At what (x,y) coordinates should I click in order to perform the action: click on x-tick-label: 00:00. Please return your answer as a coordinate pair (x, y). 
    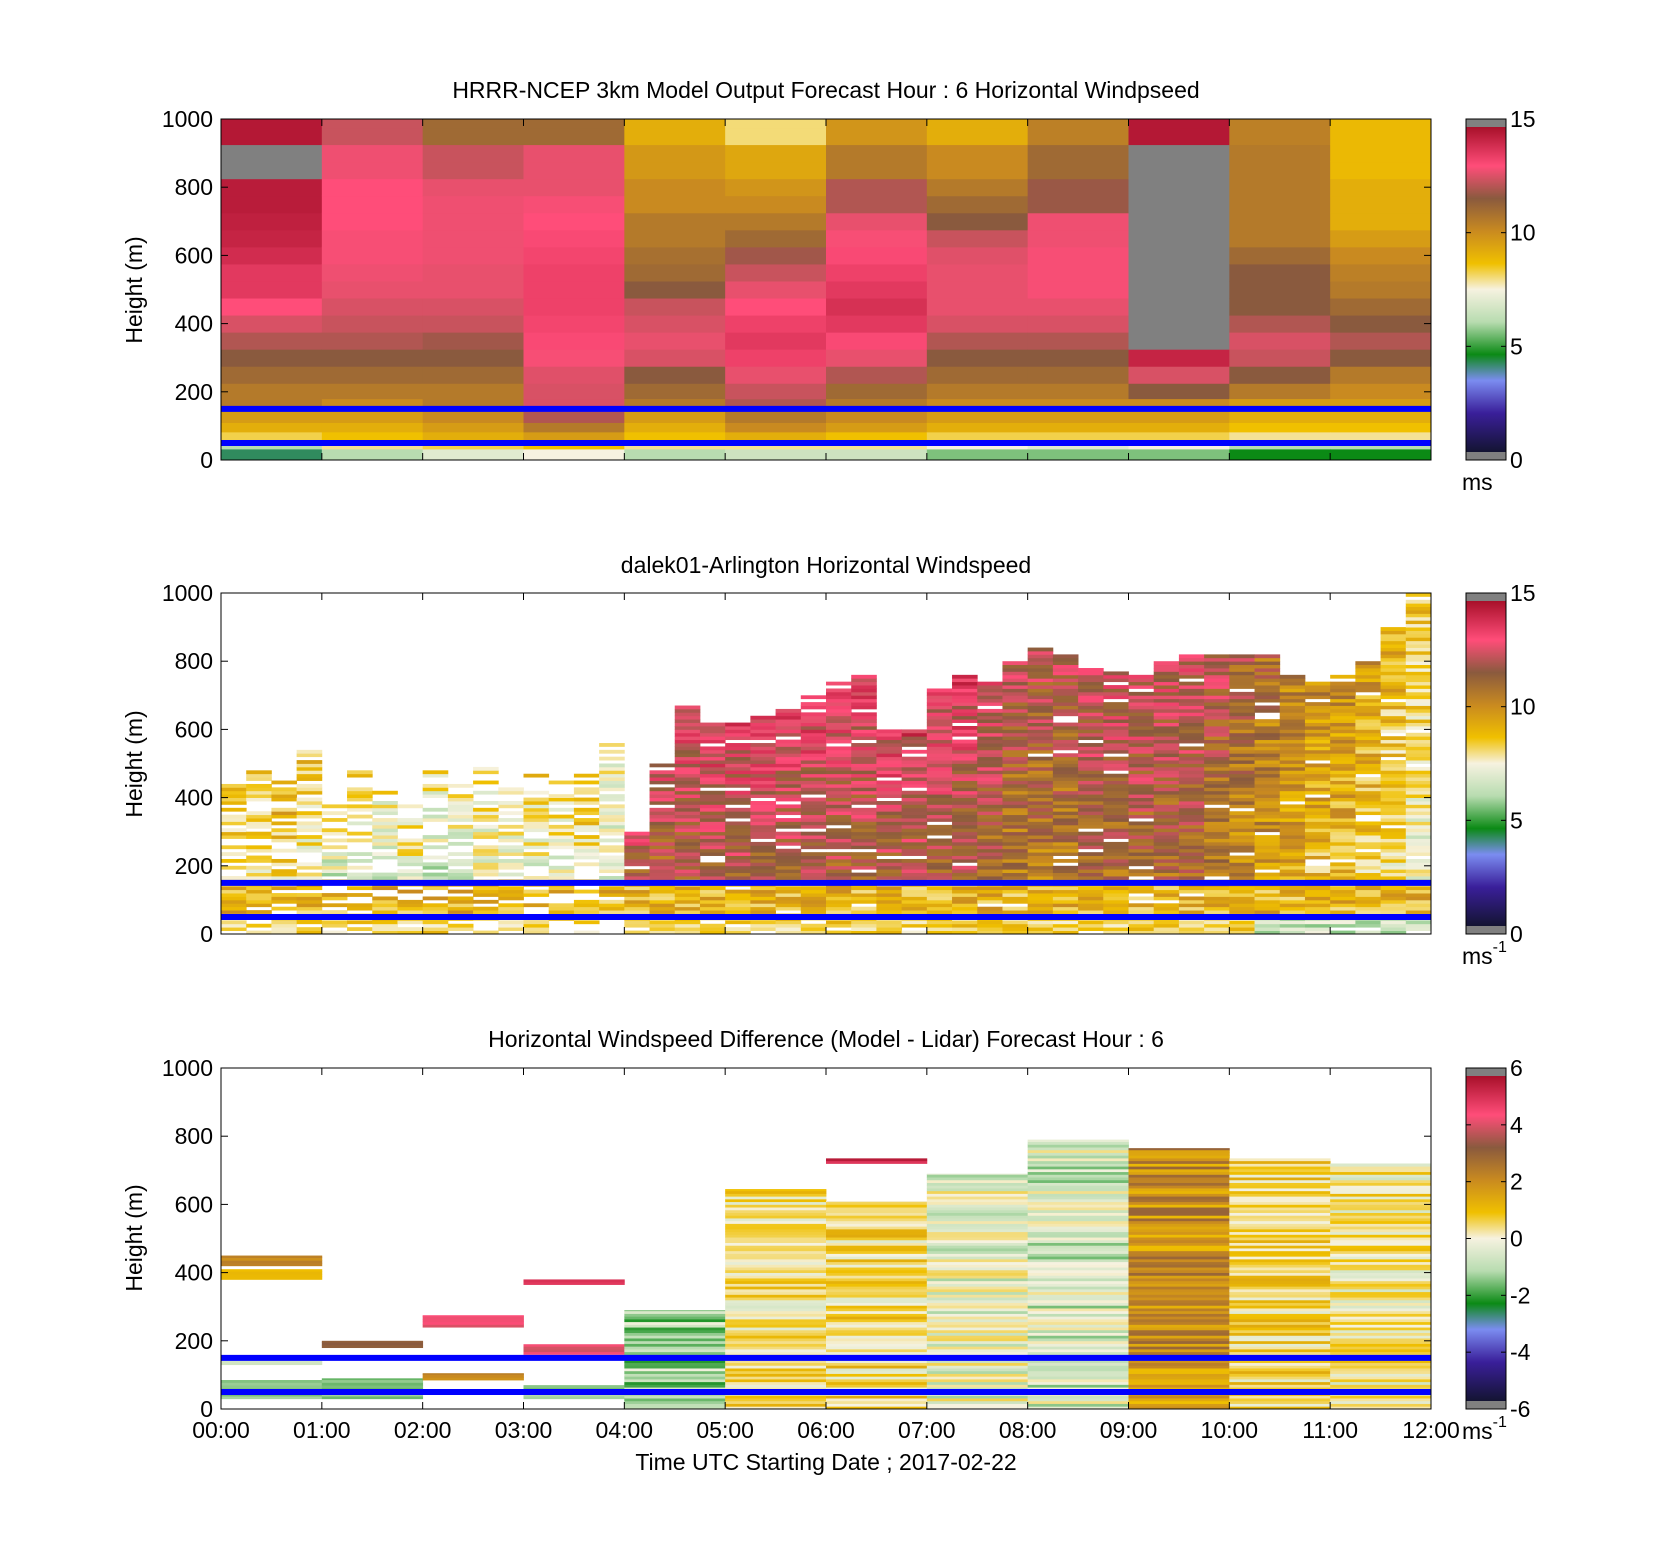
    Looking at the image, I should click on (221, 1430).